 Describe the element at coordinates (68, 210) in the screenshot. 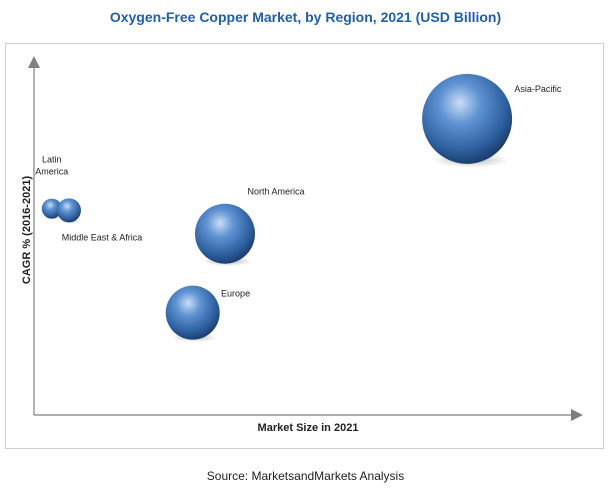

I see `bubble-middle-east-africa` at that location.